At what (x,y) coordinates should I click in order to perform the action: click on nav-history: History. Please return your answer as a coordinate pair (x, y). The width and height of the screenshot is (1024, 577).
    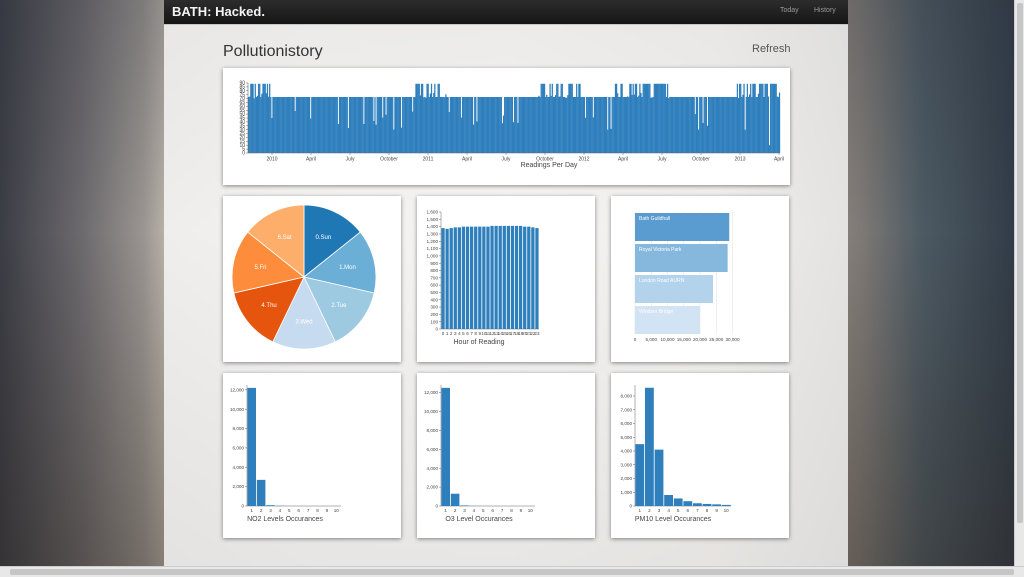
    Looking at the image, I should click on (825, 10).